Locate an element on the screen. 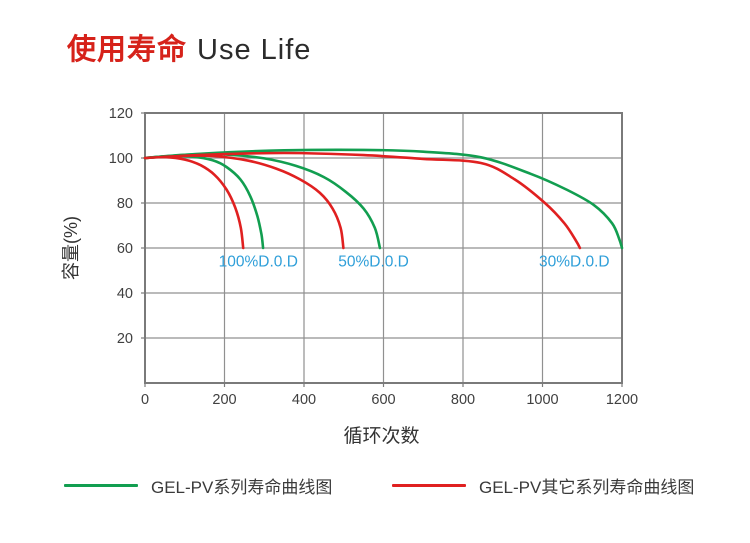  curve-other-30%dod is located at coordinates (362, 200).